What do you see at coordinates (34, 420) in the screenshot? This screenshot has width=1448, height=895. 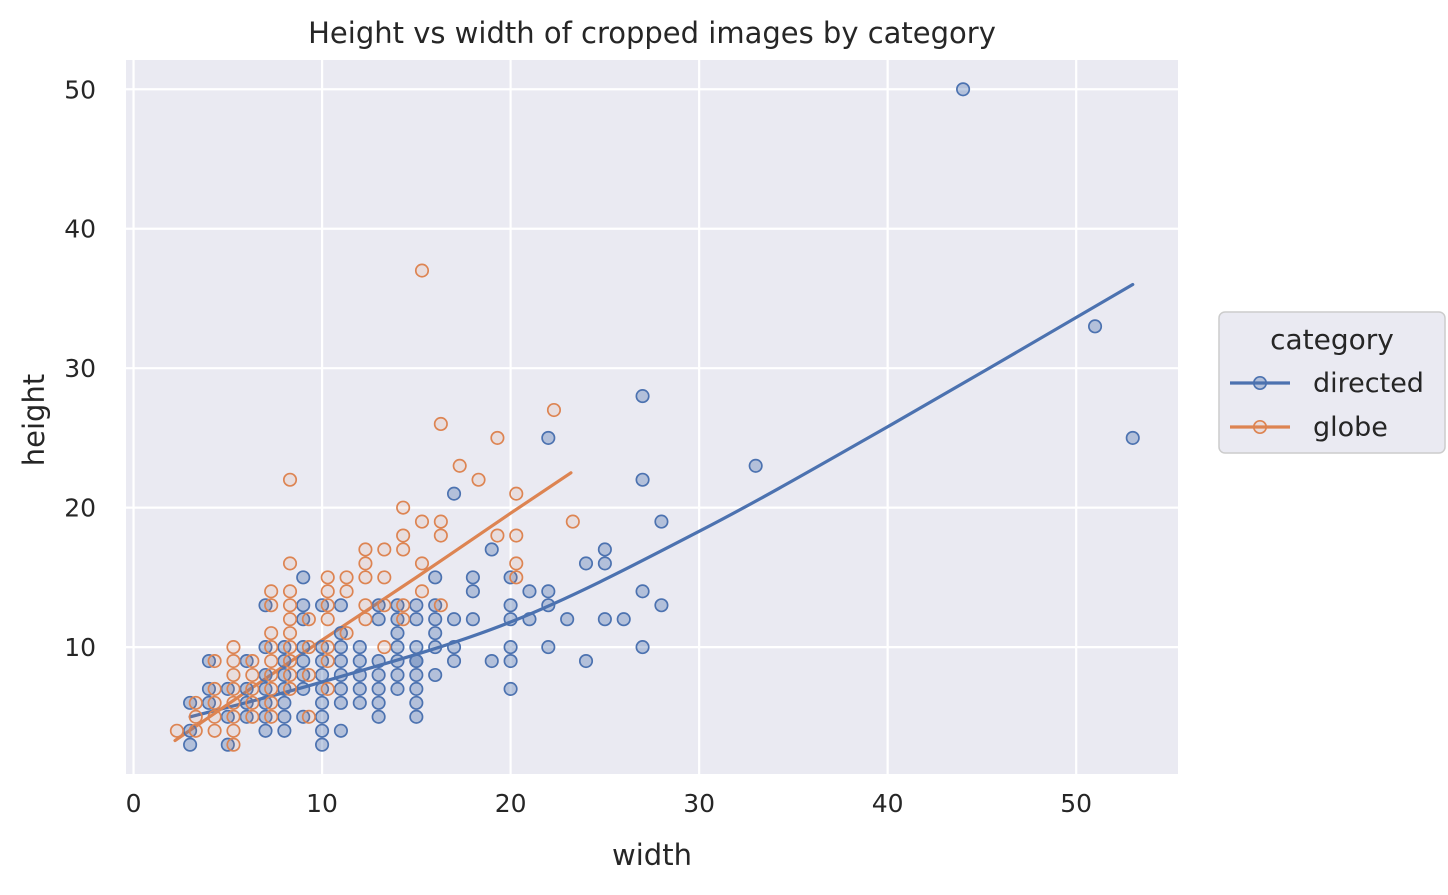 I see `y-axis-label: height` at bounding box center [34, 420].